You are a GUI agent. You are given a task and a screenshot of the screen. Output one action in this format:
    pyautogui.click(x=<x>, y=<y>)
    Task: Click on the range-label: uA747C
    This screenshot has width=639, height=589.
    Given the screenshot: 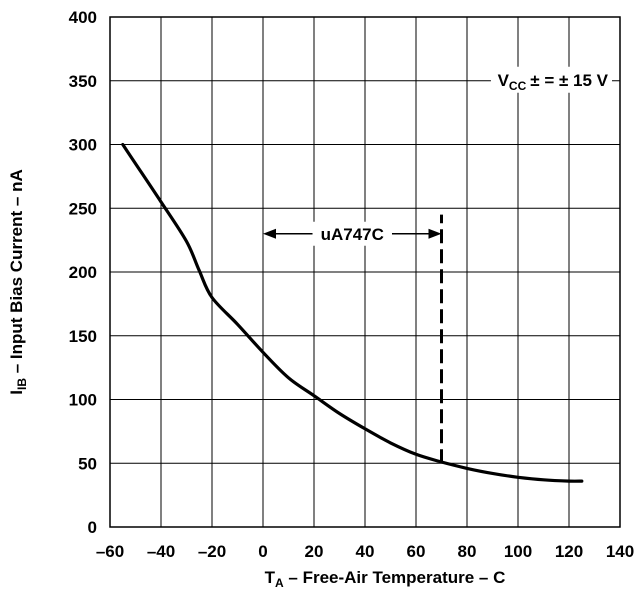 What is the action you would take?
    pyautogui.click(x=352, y=234)
    